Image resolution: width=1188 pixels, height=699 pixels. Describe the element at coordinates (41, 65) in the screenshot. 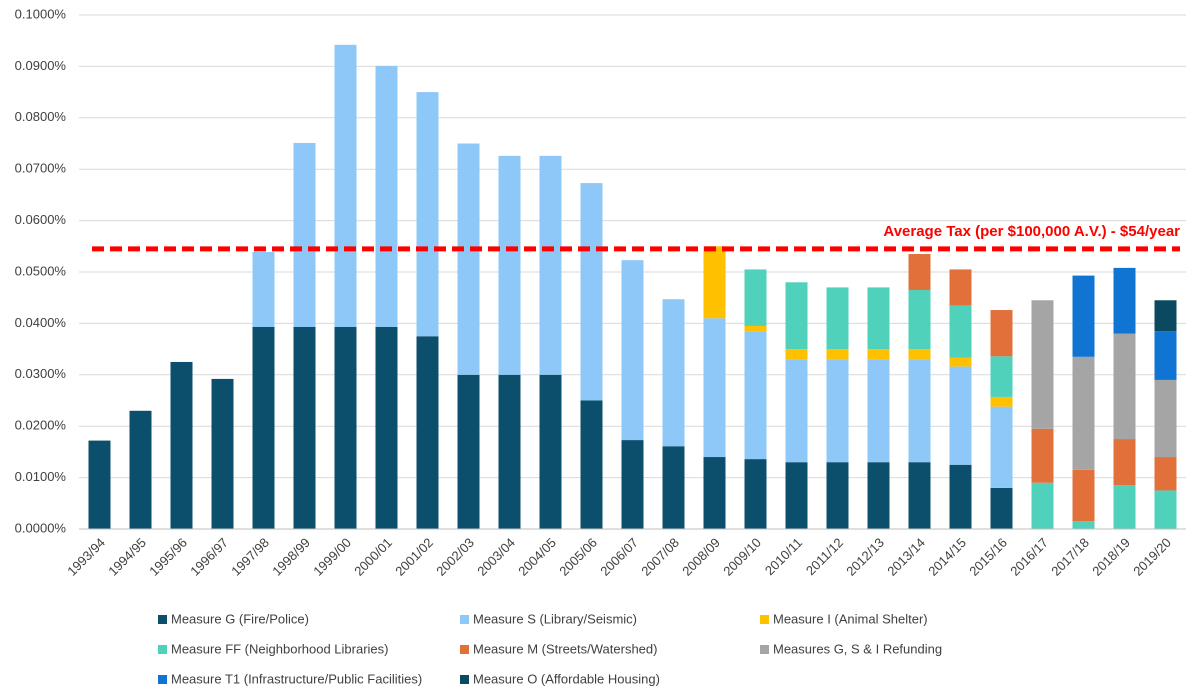

I see `y-tick-label: 0.0900%` at that location.